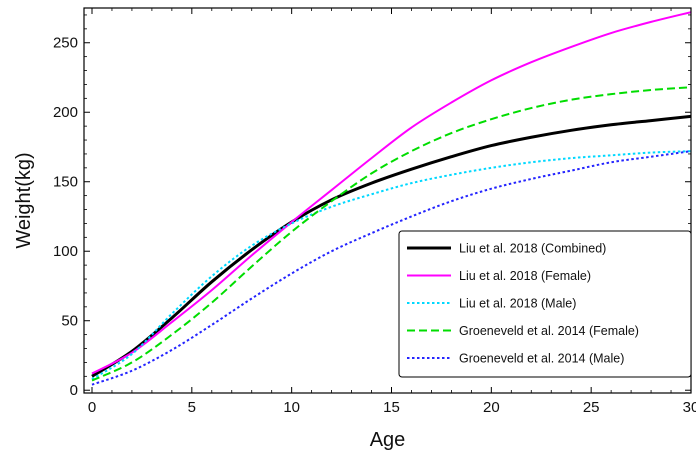 Image resolution: width=696 pixels, height=455 pixels. What do you see at coordinates (65, 43) in the screenshot?
I see `y-tick-label: 250` at bounding box center [65, 43].